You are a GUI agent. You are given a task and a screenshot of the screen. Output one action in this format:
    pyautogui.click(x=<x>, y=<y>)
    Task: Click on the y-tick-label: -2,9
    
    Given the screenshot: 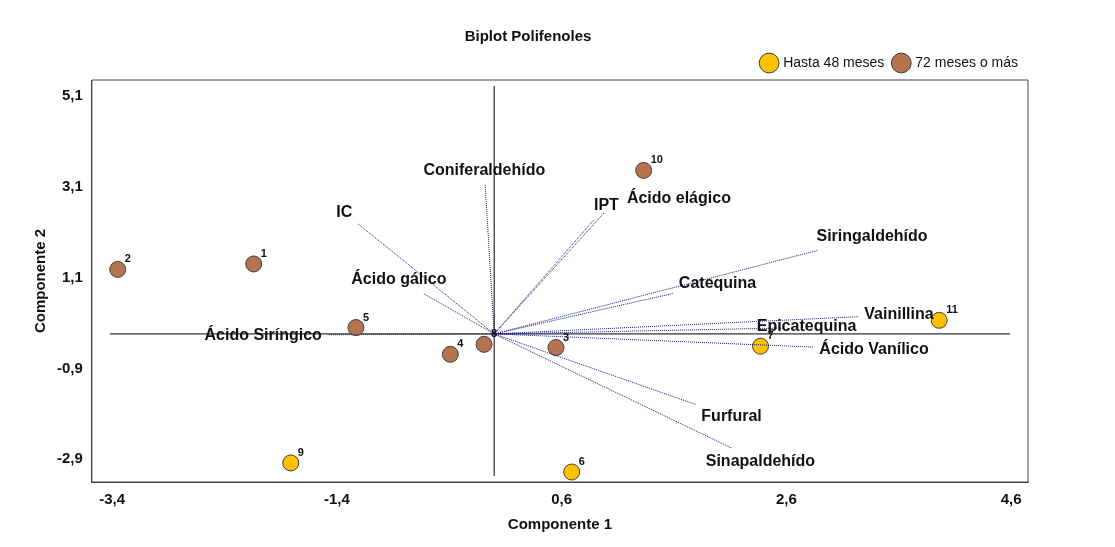 What is the action you would take?
    pyautogui.click(x=69, y=458)
    